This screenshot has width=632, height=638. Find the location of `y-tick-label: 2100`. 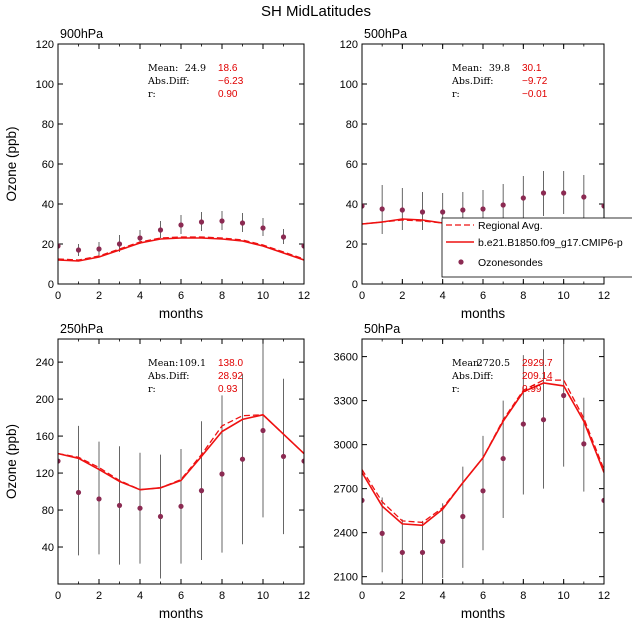

y-tick-label: 2100 is located at coordinates (346, 578).